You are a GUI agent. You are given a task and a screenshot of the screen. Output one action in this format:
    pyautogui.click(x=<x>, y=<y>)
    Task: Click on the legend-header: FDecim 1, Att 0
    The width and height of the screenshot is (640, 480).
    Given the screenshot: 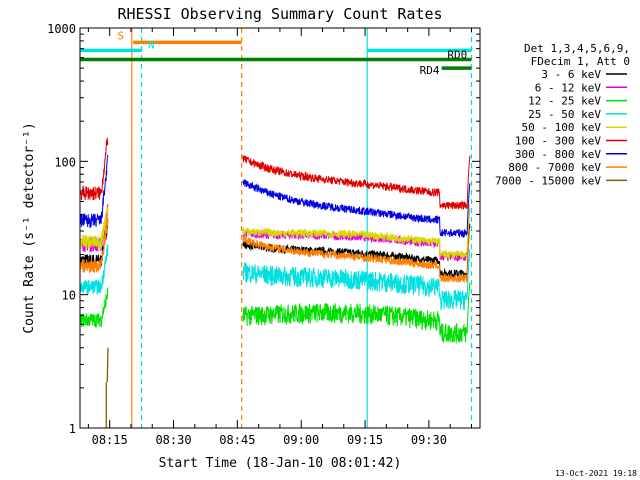 What is the action you would take?
    pyautogui.click(x=580, y=61)
    